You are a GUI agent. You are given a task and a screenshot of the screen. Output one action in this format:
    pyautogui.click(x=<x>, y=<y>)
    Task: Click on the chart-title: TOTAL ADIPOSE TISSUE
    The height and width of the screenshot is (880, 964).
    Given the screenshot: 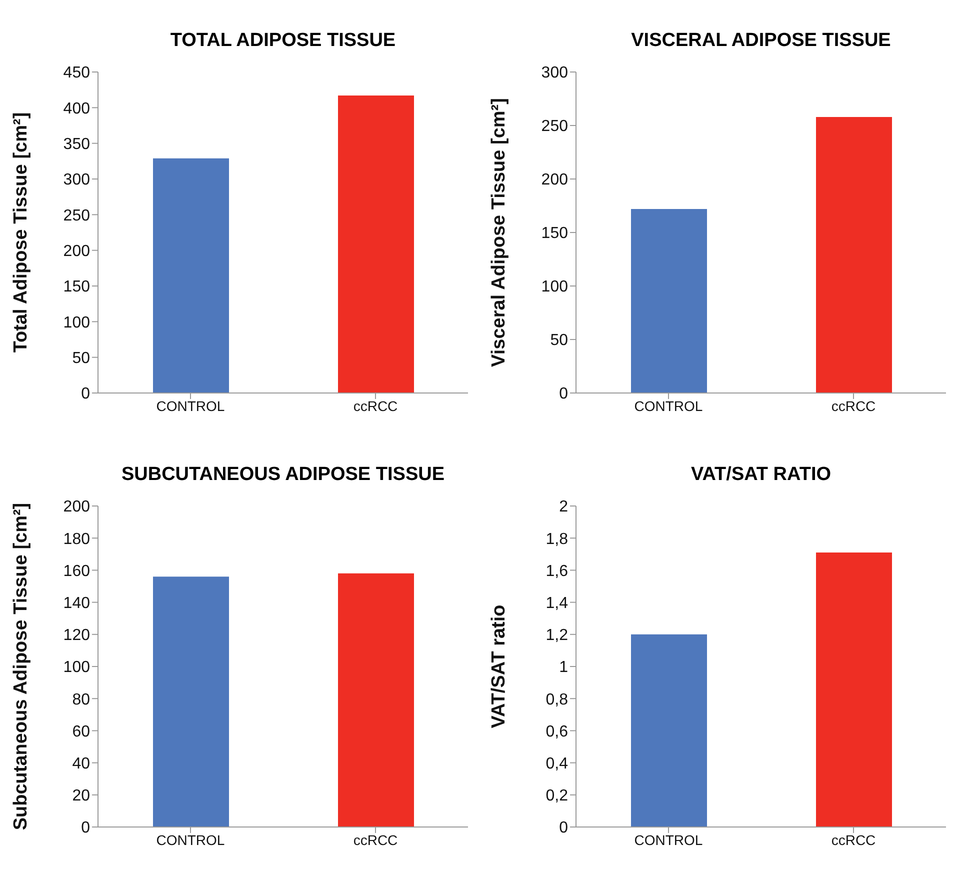 What is the action you would take?
    pyautogui.click(x=283, y=41)
    